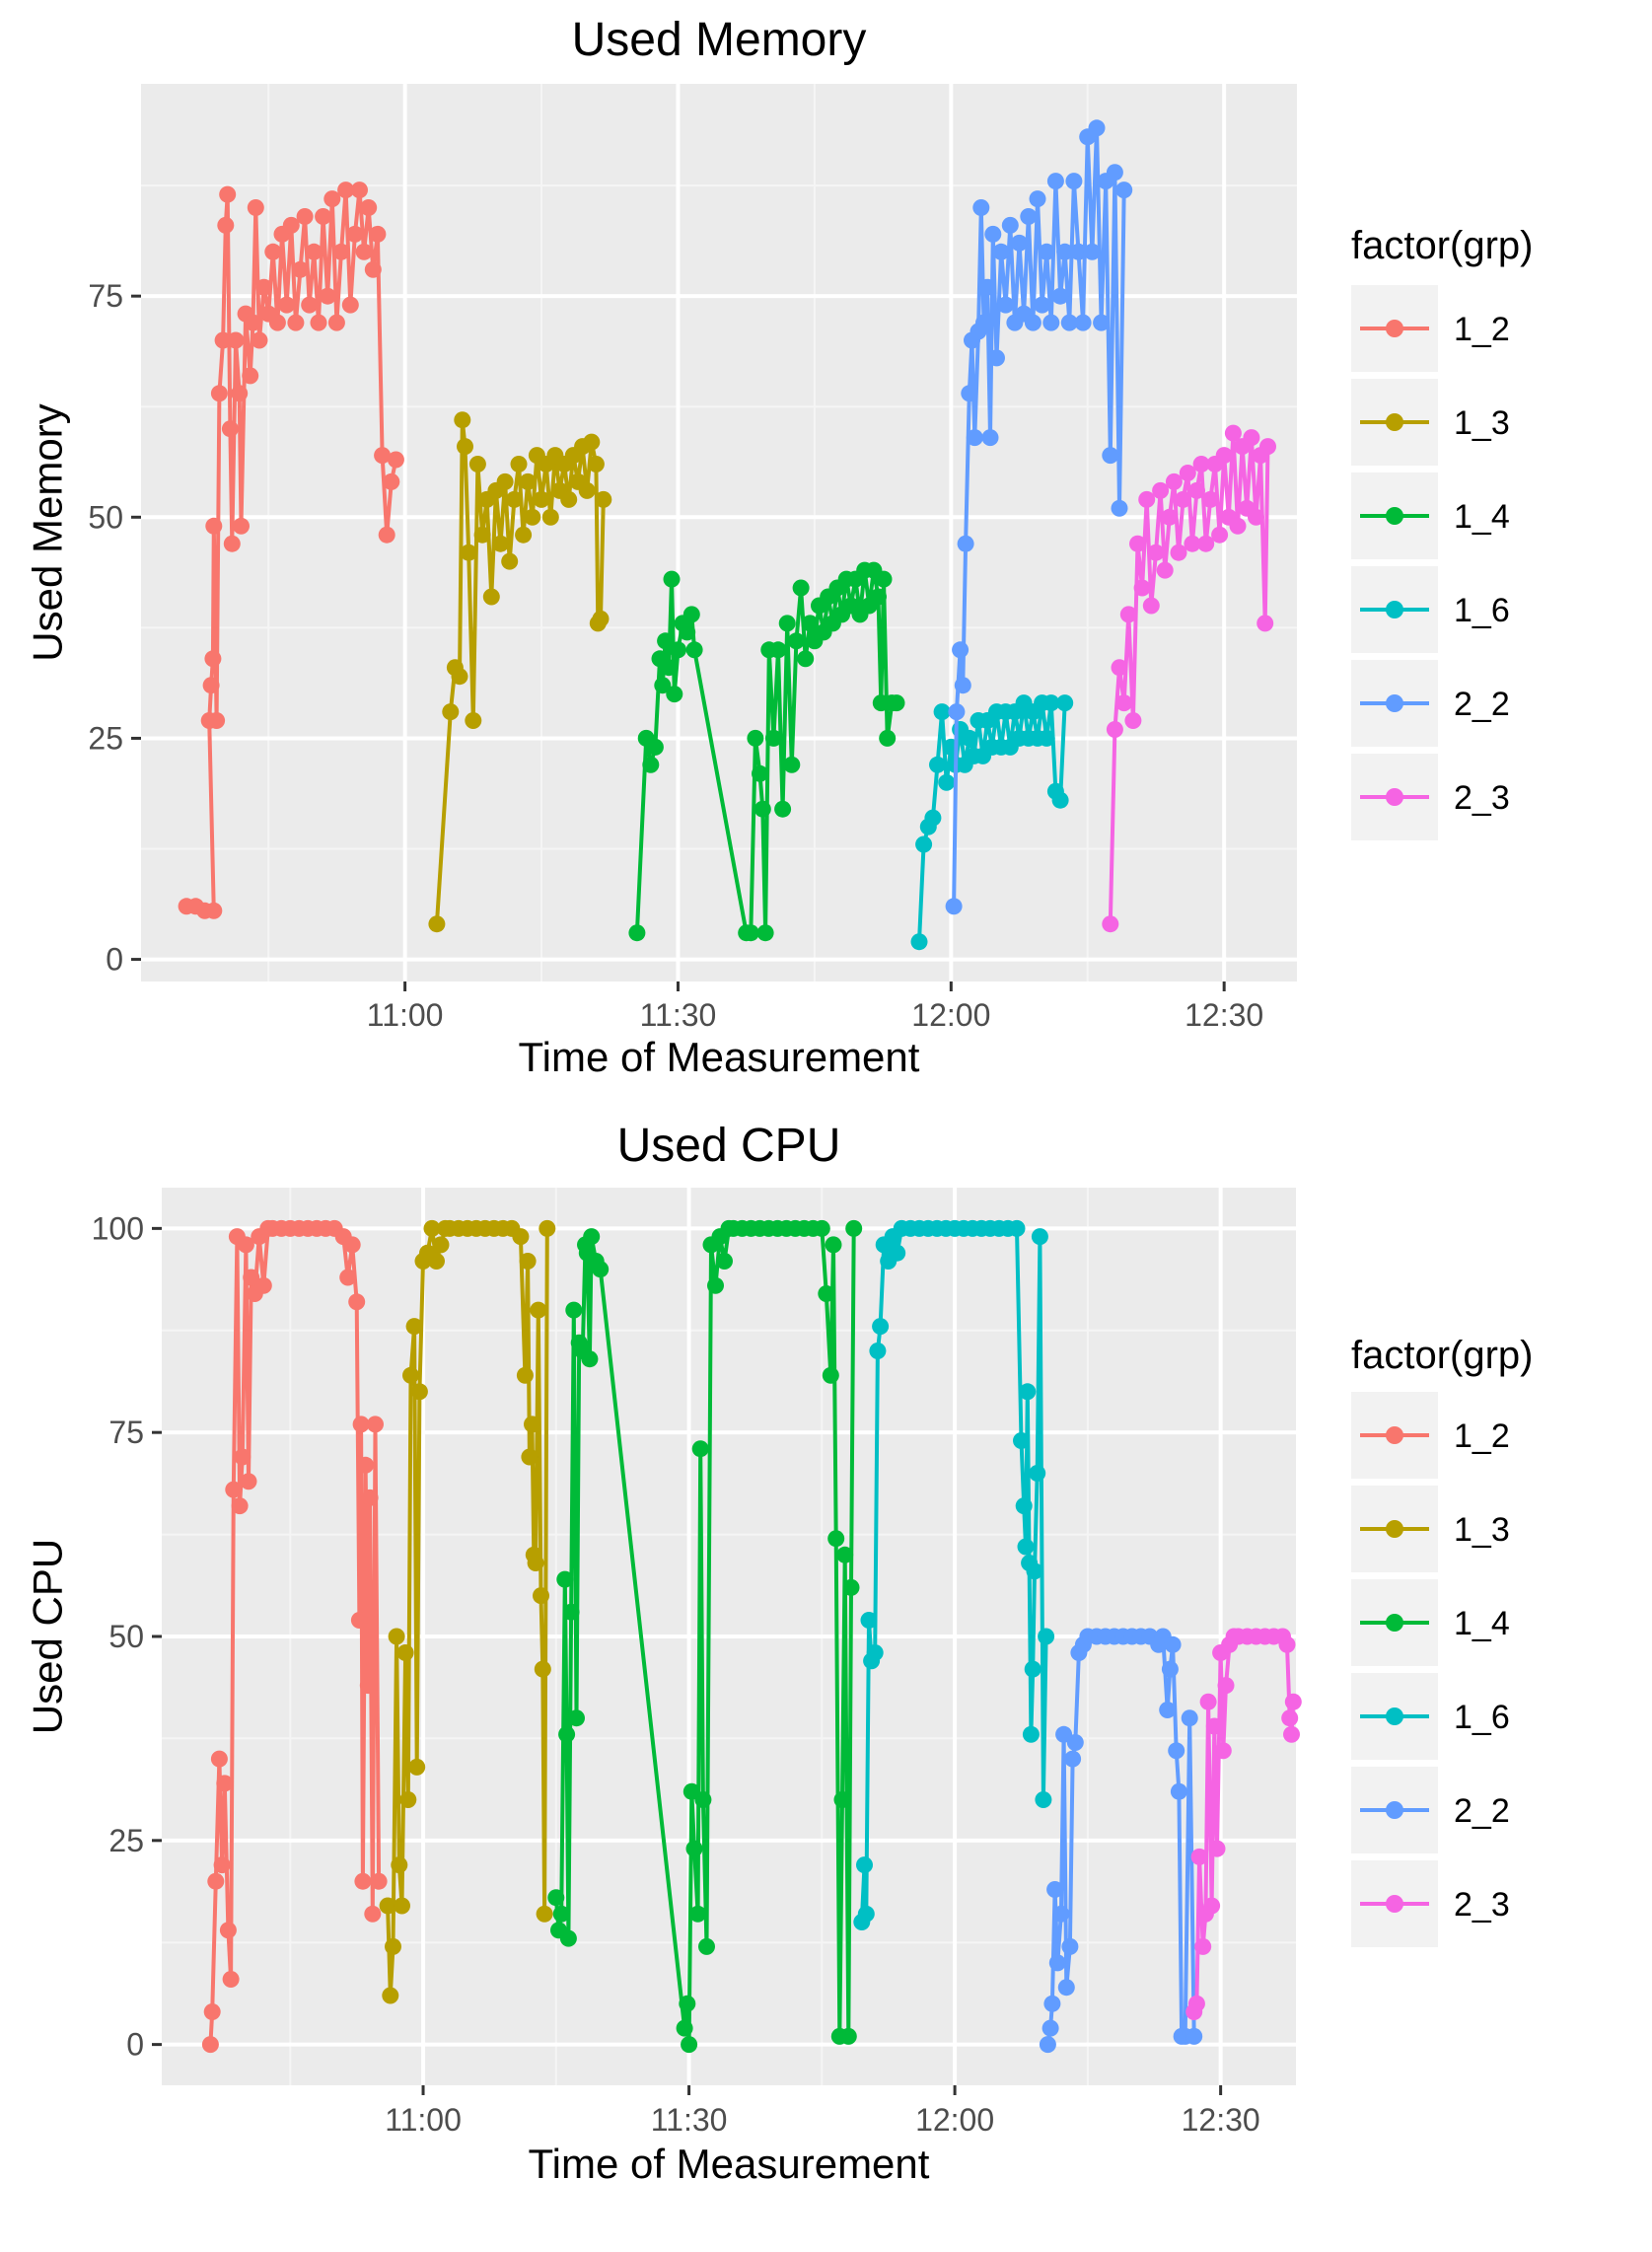 The height and width of the screenshot is (2252, 1652). I want to click on legend-label: 2_3, so click(1482, 798).